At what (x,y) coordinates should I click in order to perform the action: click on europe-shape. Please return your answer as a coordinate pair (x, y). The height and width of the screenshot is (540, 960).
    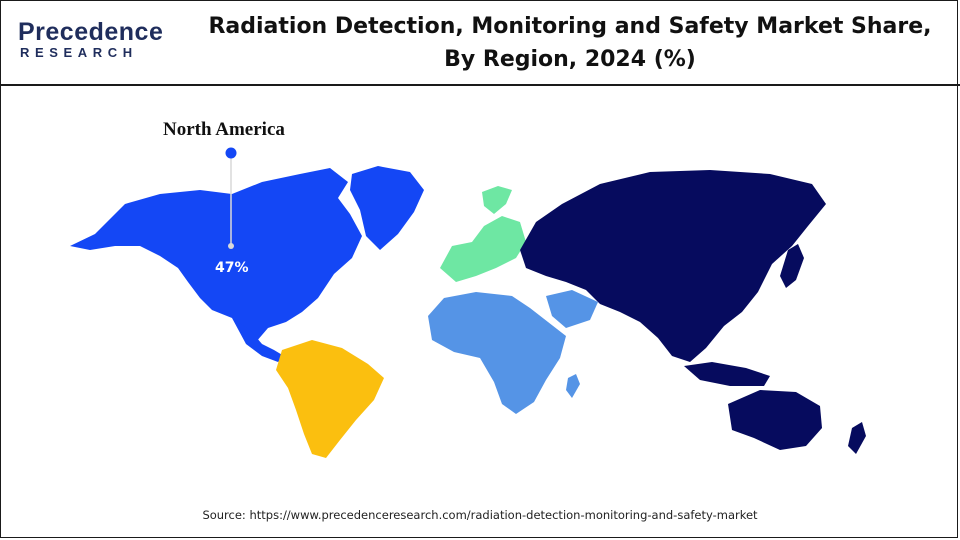
    Looking at the image, I should click on (483, 249).